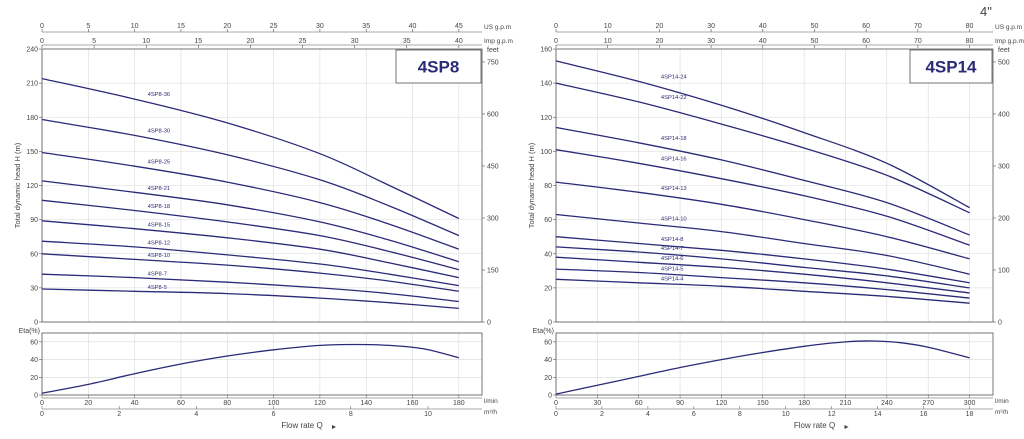 This screenshot has height=439, width=1024. What do you see at coordinates (493, 62) in the screenshot?
I see `feet-tick-label: 750` at bounding box center [493, 62].